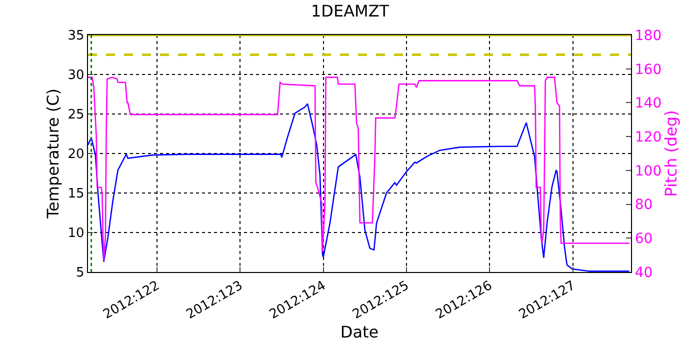 The image size is (700, 350). What do you see at coordinates (76, 76) in the screenshot?
I see `y-tick-label: 30` at bounding box center [76, 76].